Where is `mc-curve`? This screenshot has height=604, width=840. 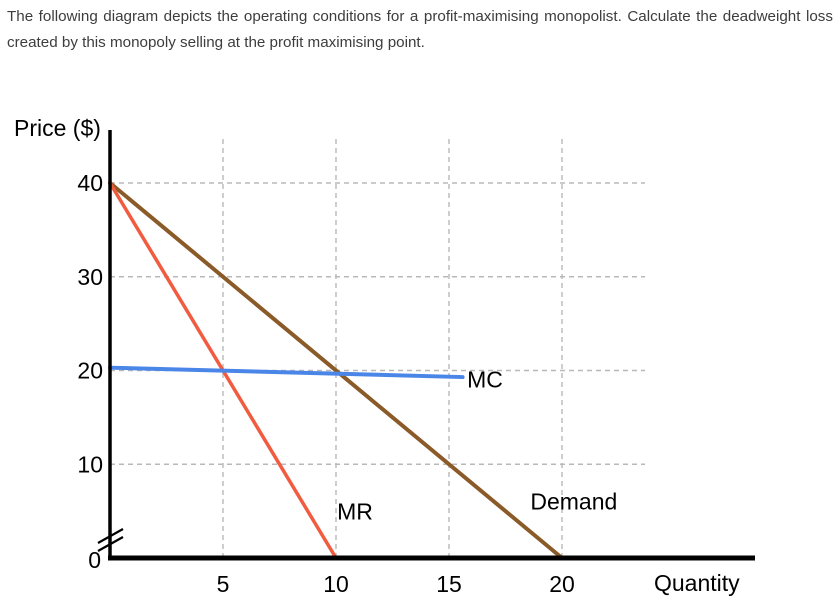 mc-curve is located at coordinates (286, 372).